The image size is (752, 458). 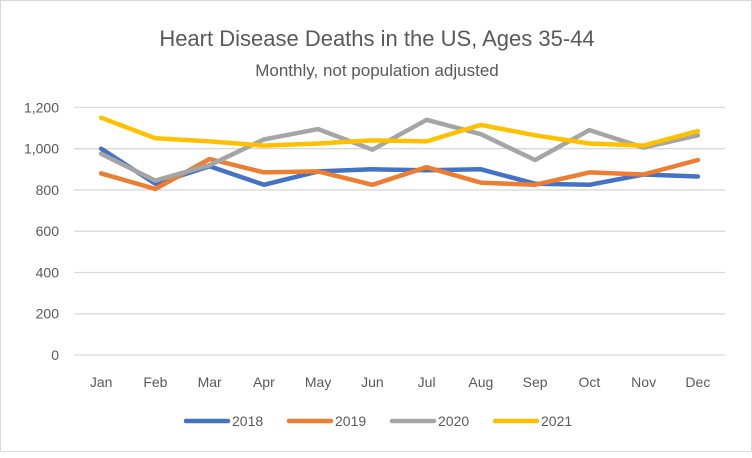 What do you see at coordinates (556, 421) in the screenshot?
I see `legend-label: 2021` at bounding box center [556, 421].